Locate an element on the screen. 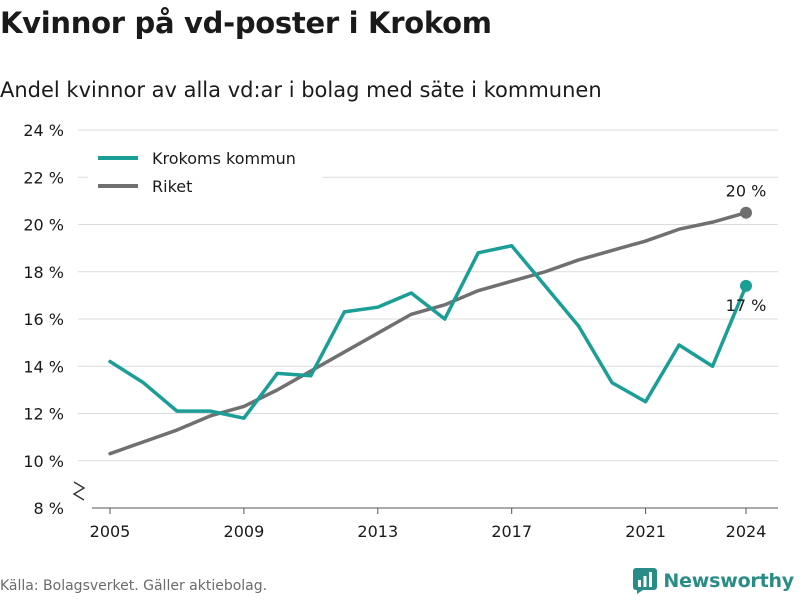 This screenshot has height=600, width=800. legend: Krokoms kommun Riket is located at coordinates (205, 173).